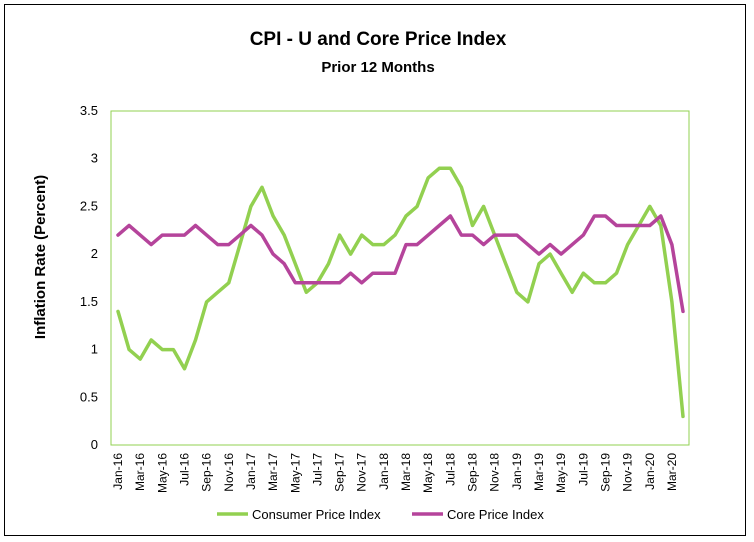  Describe the element at coordinates (650, 471) in the screenshot. I see `x-tick-label: Jan-20` at that location.